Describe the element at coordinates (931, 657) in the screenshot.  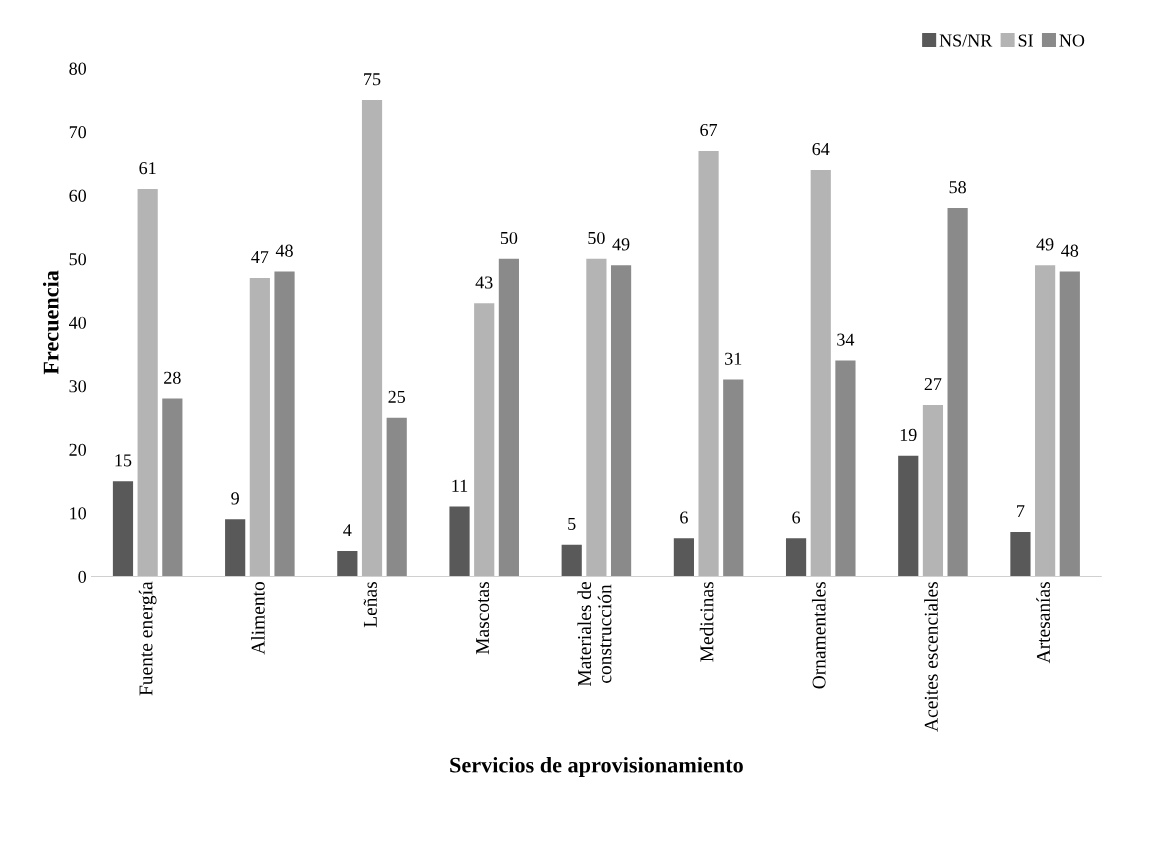
I see `x-tick-label: Aceites escenciales` at that location.